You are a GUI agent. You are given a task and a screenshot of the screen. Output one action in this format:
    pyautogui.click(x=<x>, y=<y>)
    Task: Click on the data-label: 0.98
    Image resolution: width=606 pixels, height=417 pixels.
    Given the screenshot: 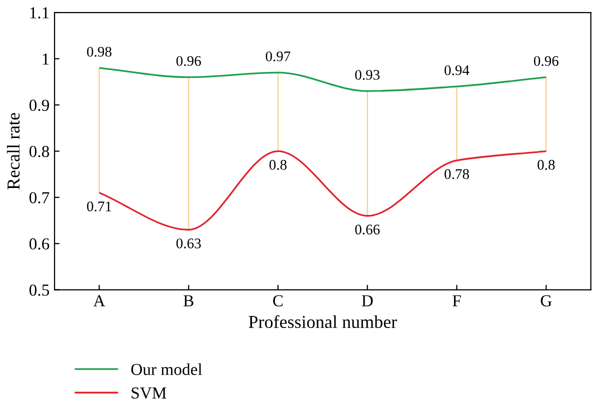 What is the action you would take?
    pyautogui.click(x=99, y=51)
    